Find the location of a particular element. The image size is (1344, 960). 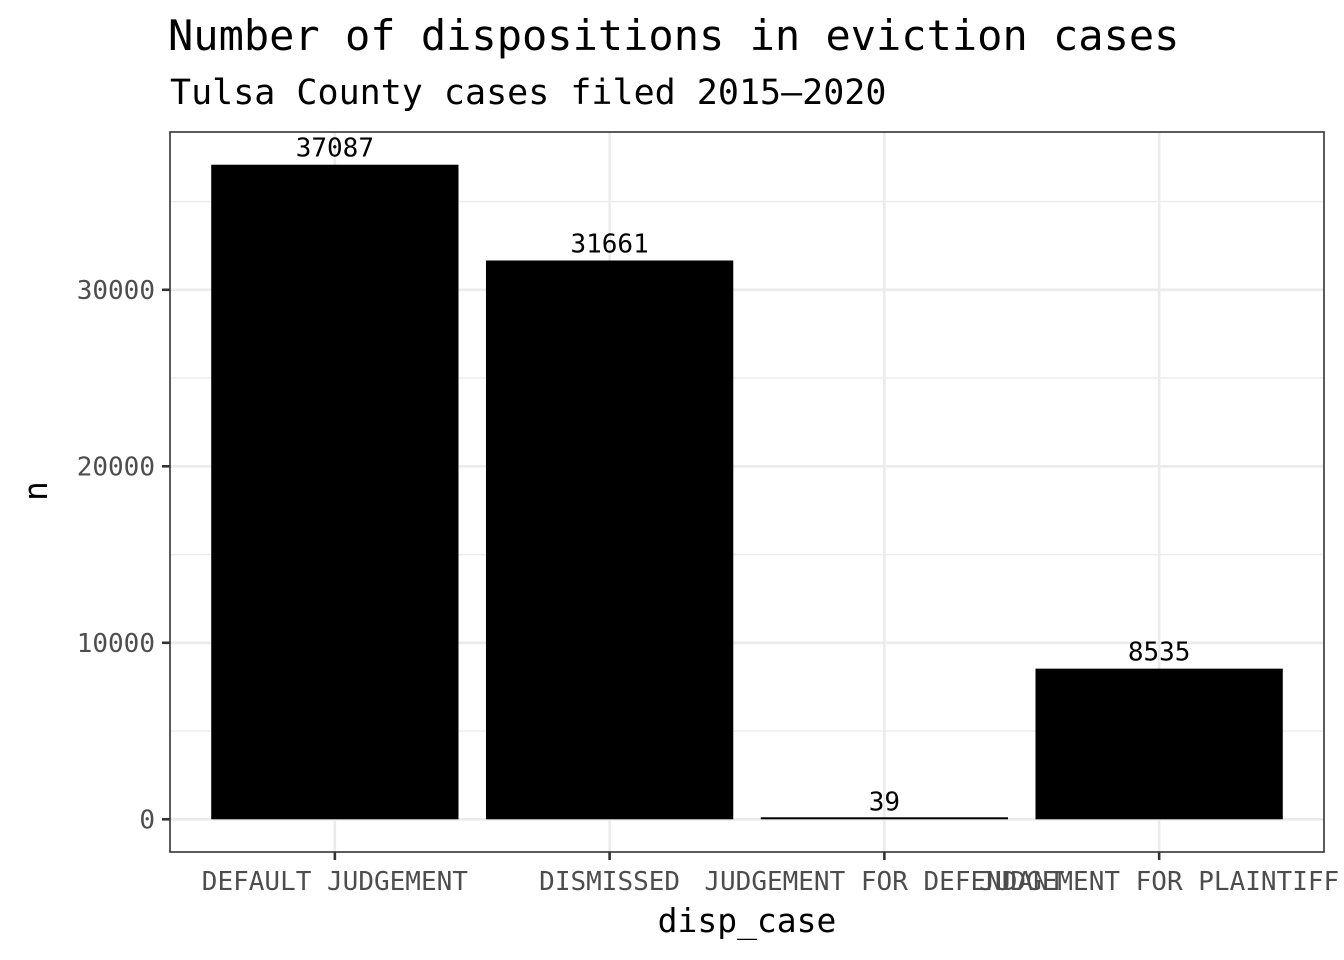

y-axis-title: n is located at coordinates (35, 491).